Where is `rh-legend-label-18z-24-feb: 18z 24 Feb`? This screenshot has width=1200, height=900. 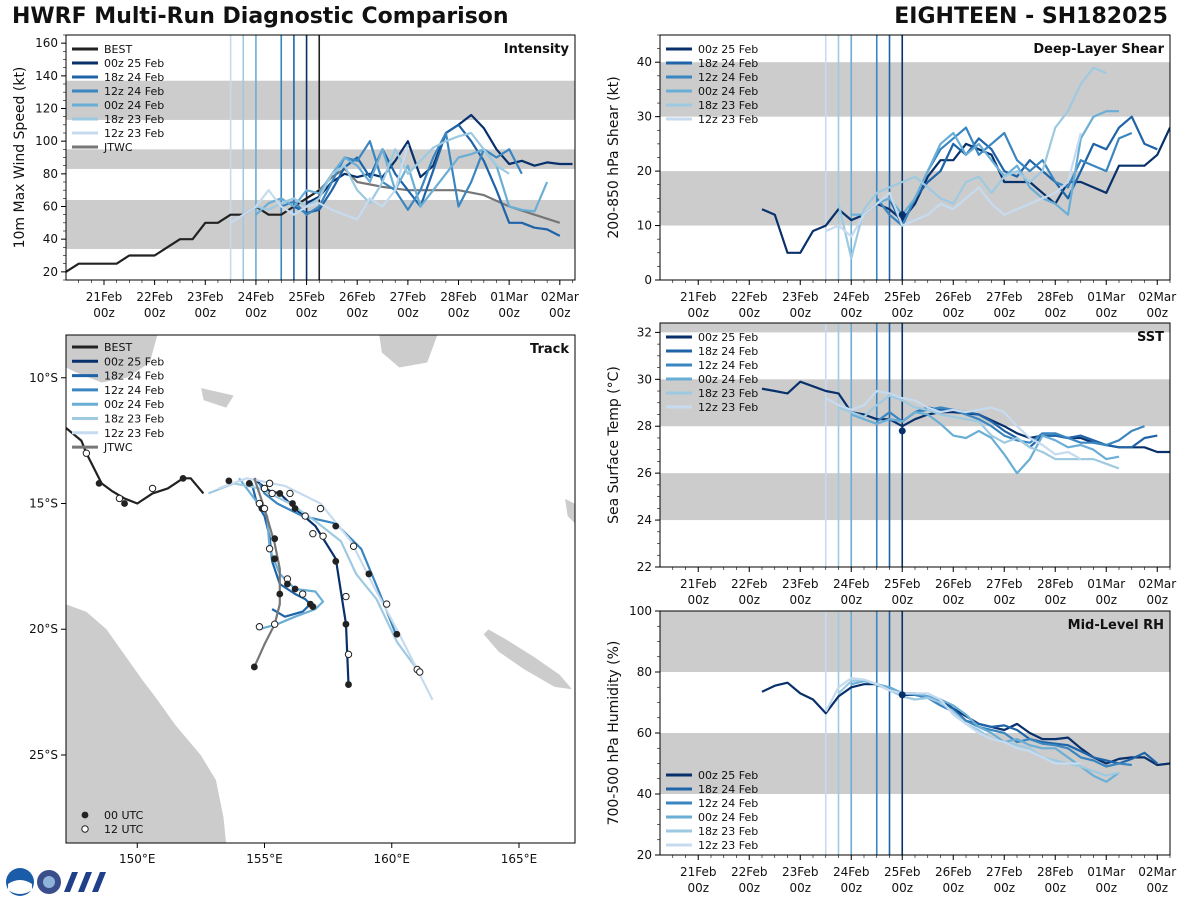 rh-legend-label-18z-24-feb: 18z 24 Feb is located at coordinates (728, 789).